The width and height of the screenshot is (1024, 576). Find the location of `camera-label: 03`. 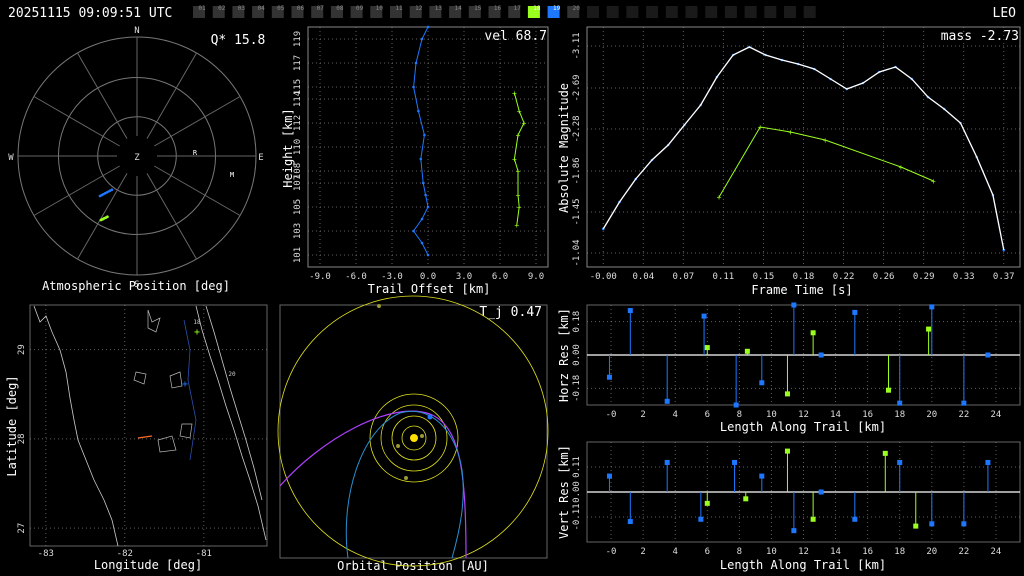

camera-label: 03 is located at coordinates (242, 8).